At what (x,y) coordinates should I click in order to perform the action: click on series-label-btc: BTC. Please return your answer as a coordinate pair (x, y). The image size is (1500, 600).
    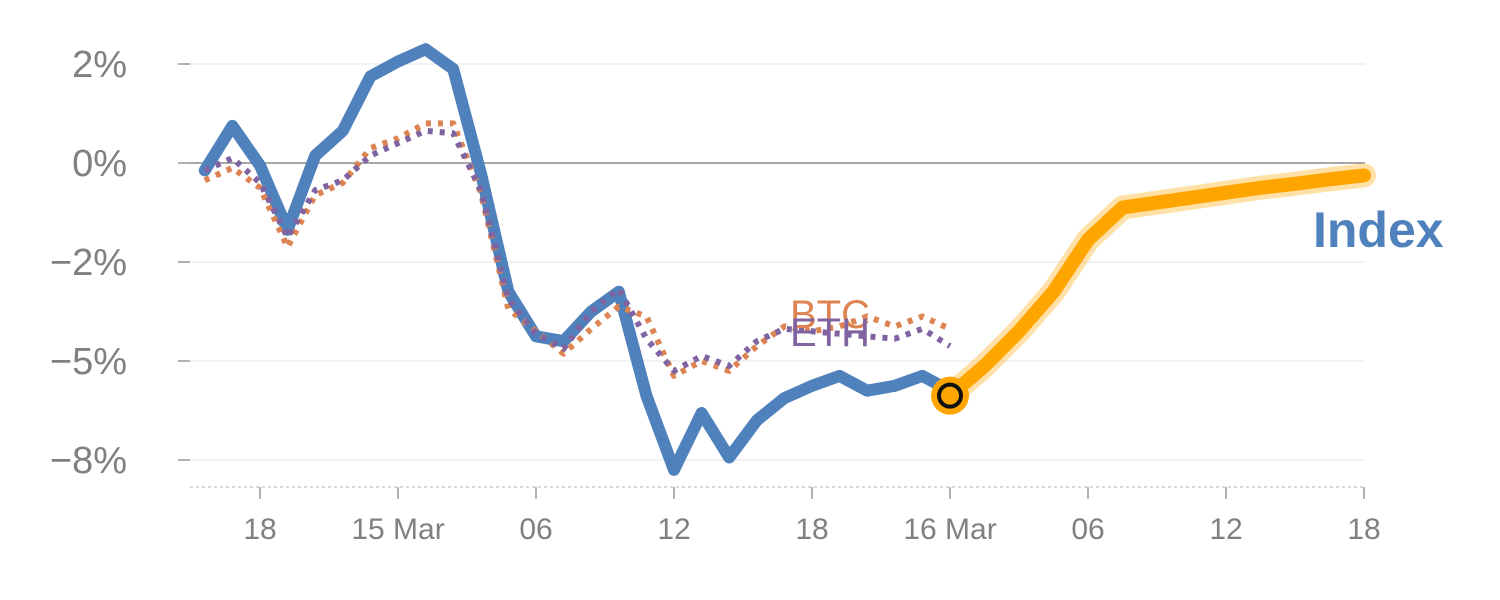
    Looking at the image, I should click on (830, 315).